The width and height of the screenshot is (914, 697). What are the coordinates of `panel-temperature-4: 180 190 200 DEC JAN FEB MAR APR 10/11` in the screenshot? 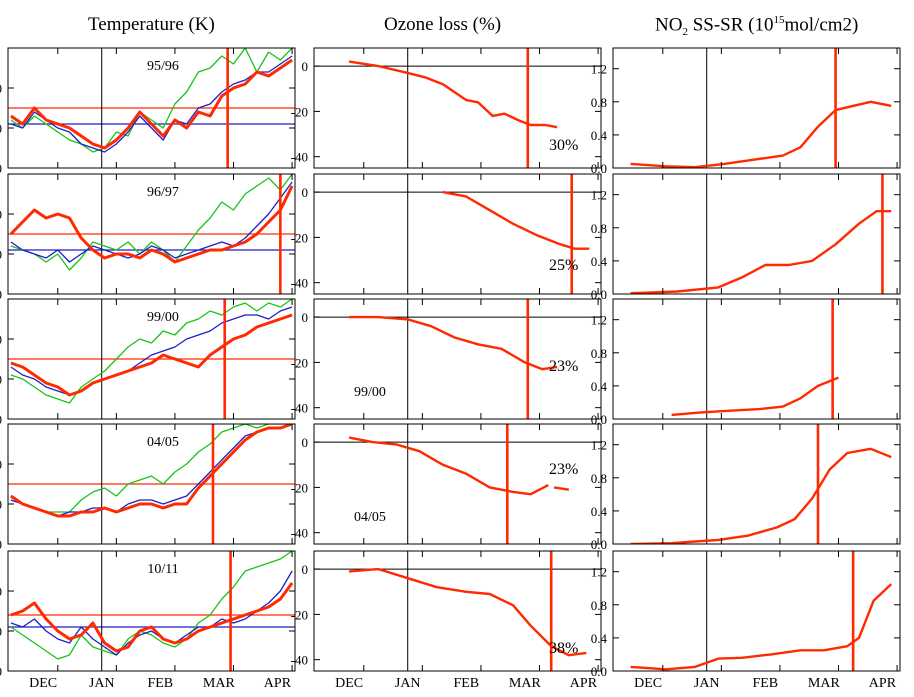 It's located at (148, 620).